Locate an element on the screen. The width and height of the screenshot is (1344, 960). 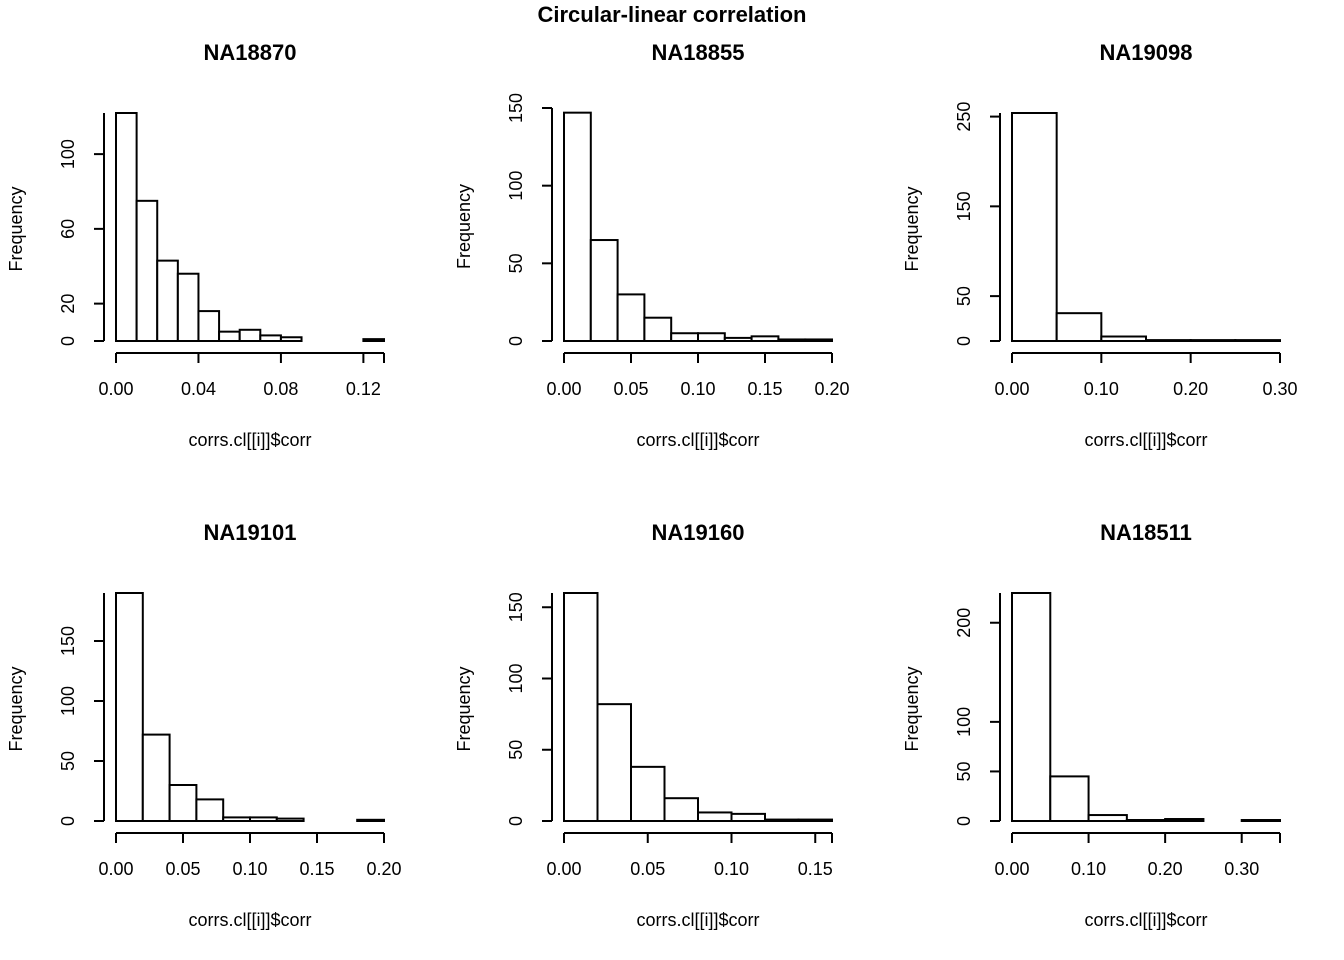
panel-title: NA19101 is located at coordinates (250, 532).